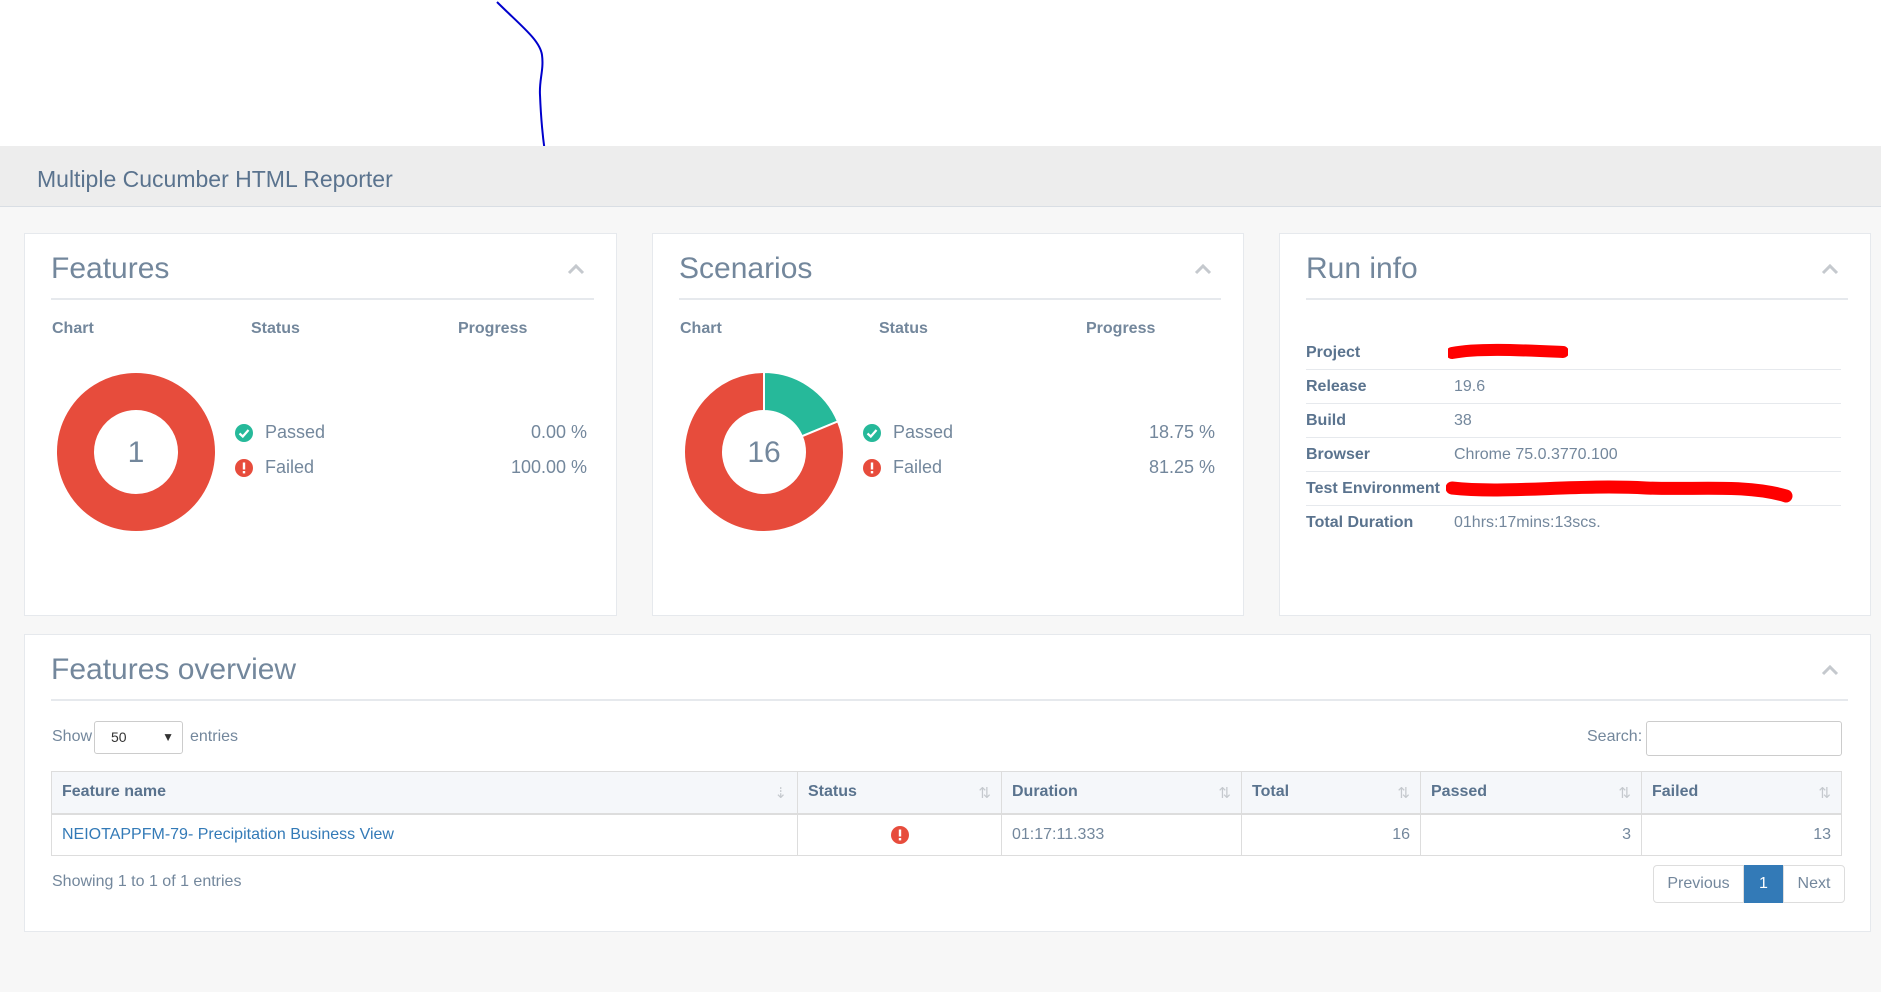 The width and height of the screenshot is (1881, 992). What do you see at coordinates (147, 881) in the screenshot?
I see `table-info: Showing 1 to 1 of 1 entries` at bounding box center [147, 881].